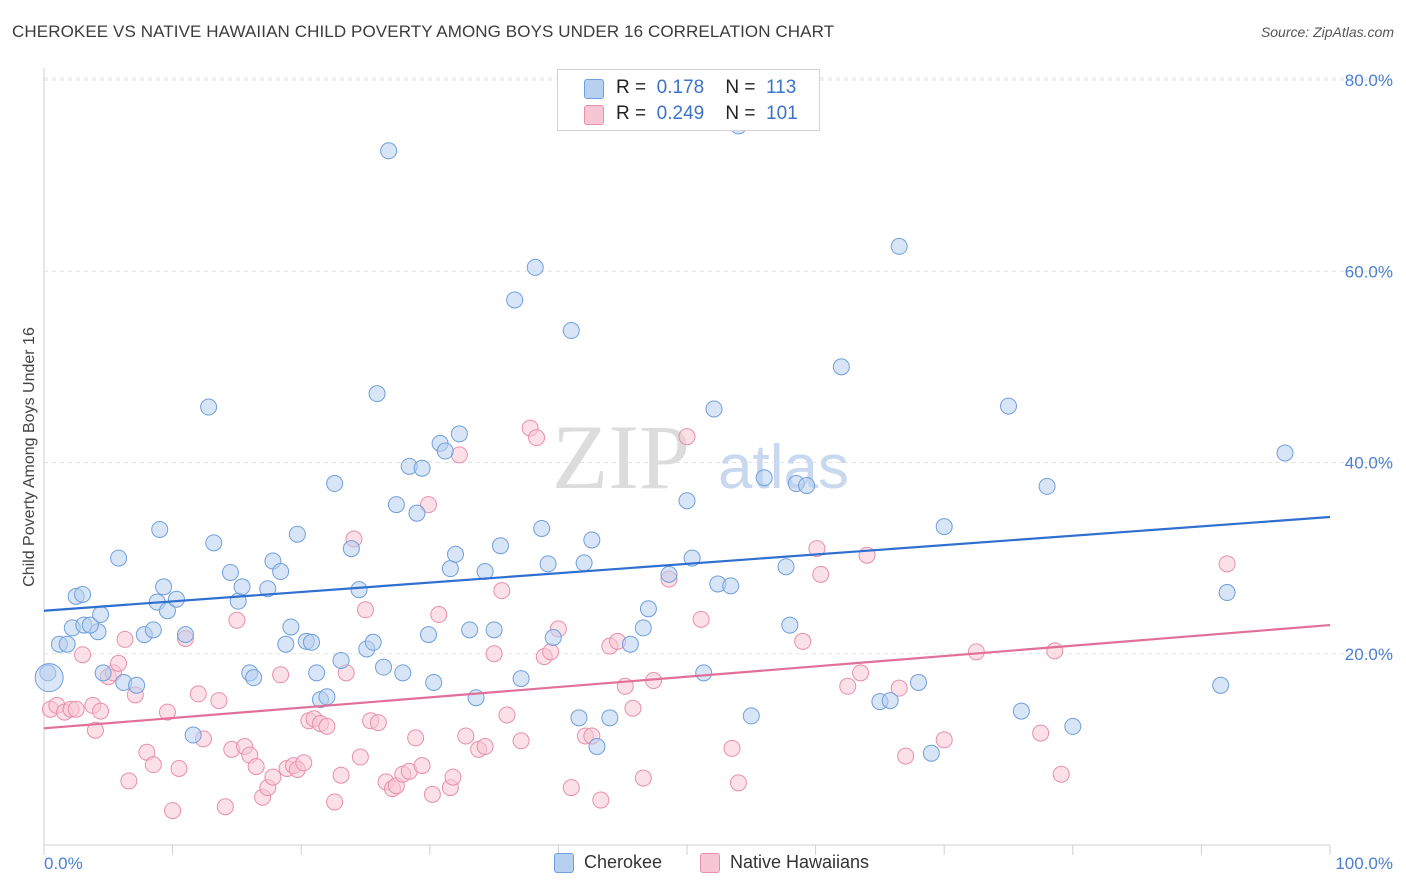  What do you see at coordinates (700, 457) in the screenshot?
I see `watermark: ZIP atlas` at bounding box center [700, 457].